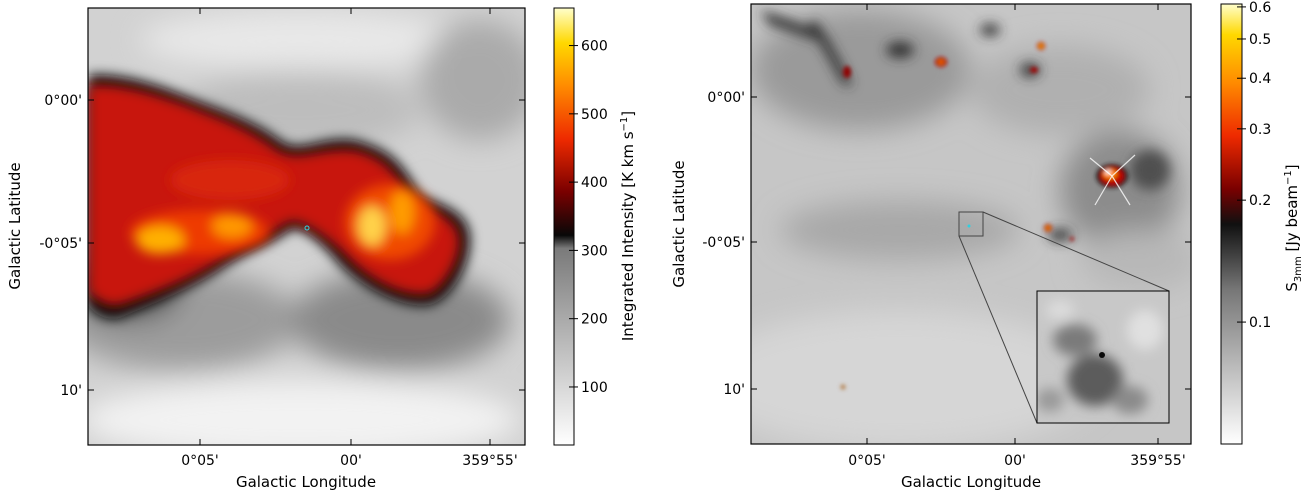  I want to click on panel-1-ytick-1: 0°00', so click(63, 101).